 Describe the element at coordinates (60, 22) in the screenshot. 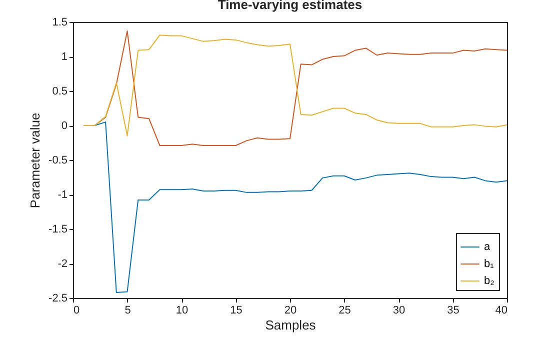

I see `y-tick-label: 1.5` at that location.